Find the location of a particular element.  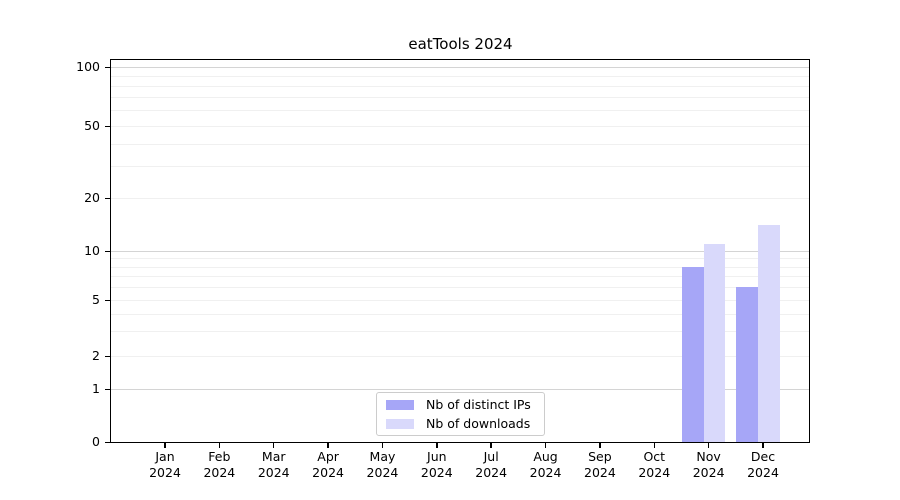

x-tick-label: Feb 2024 is located at coordinates (219, 464).